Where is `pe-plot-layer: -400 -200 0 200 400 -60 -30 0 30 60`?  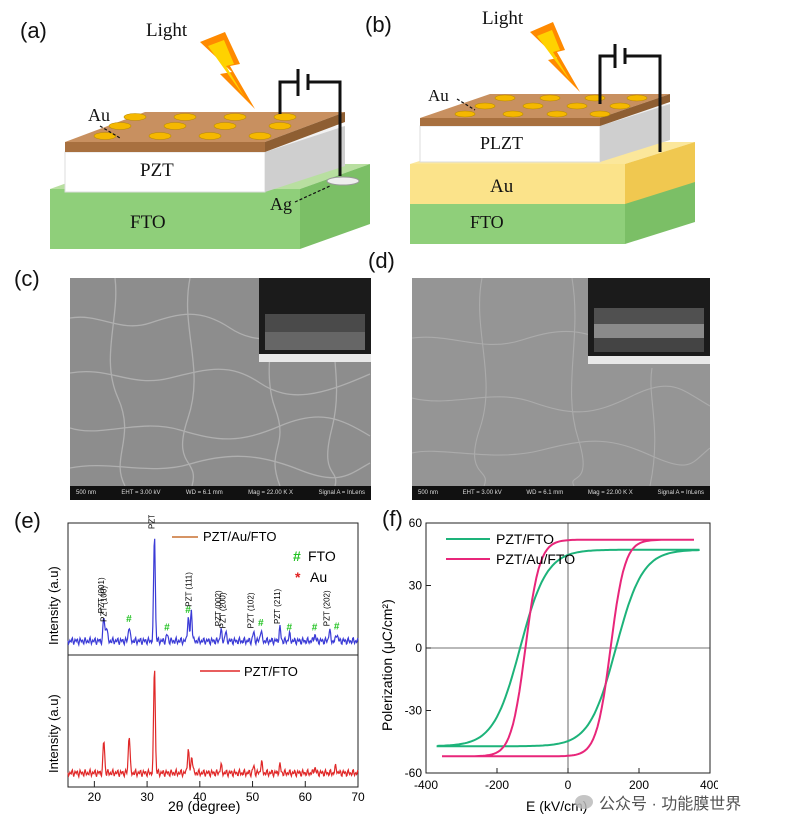
pe-plot-layer: -400 -200 0 200 400 -60 -30 0 30 60 is located at coordinates (561, 654).